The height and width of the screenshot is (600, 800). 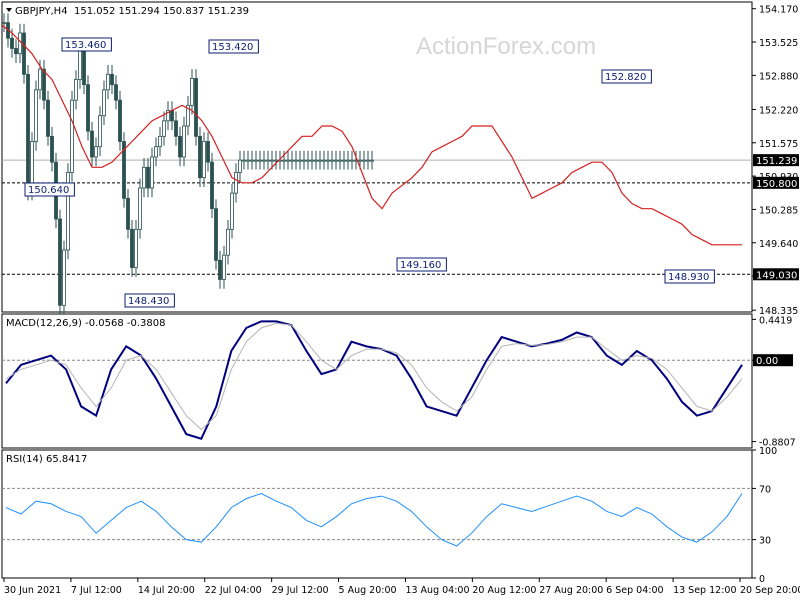 I want to click on time-axis-label: 14 Jul 20:00, so click(x=166, y=590).